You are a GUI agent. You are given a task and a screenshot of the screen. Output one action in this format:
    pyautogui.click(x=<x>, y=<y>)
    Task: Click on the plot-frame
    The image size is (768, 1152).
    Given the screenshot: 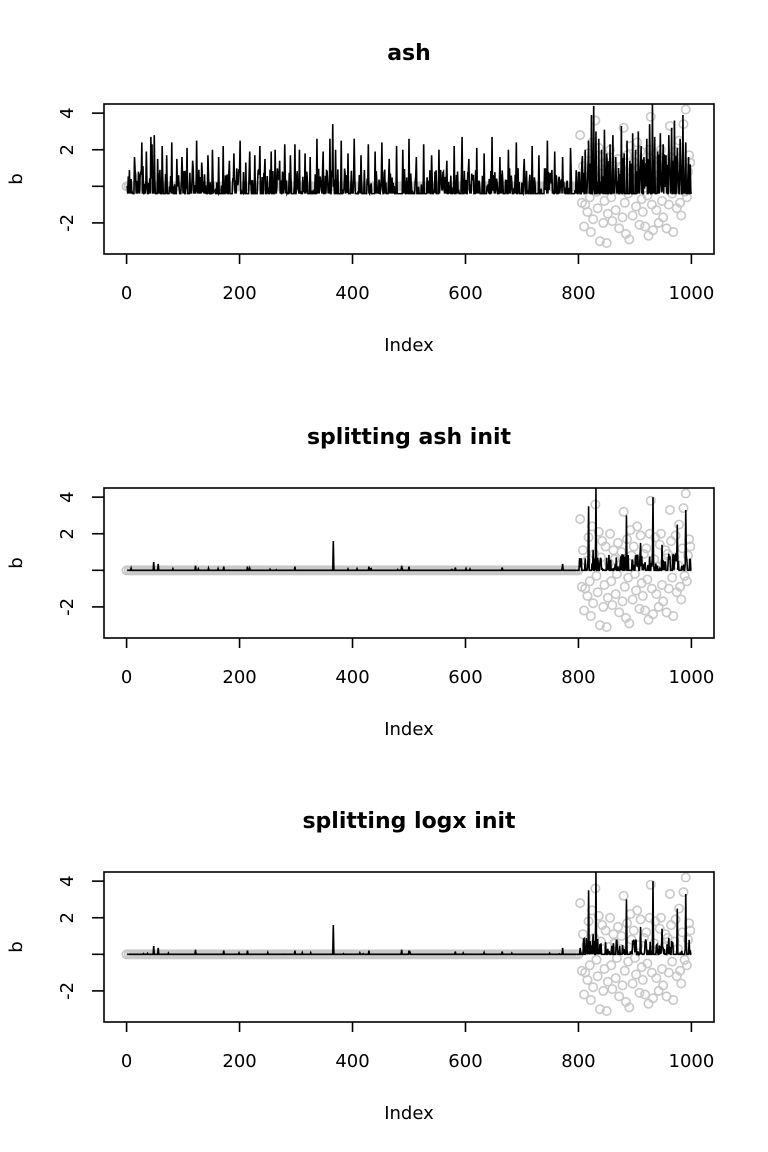 What is the action you would take?
    pyautogui.click(x=409, y=563)
    